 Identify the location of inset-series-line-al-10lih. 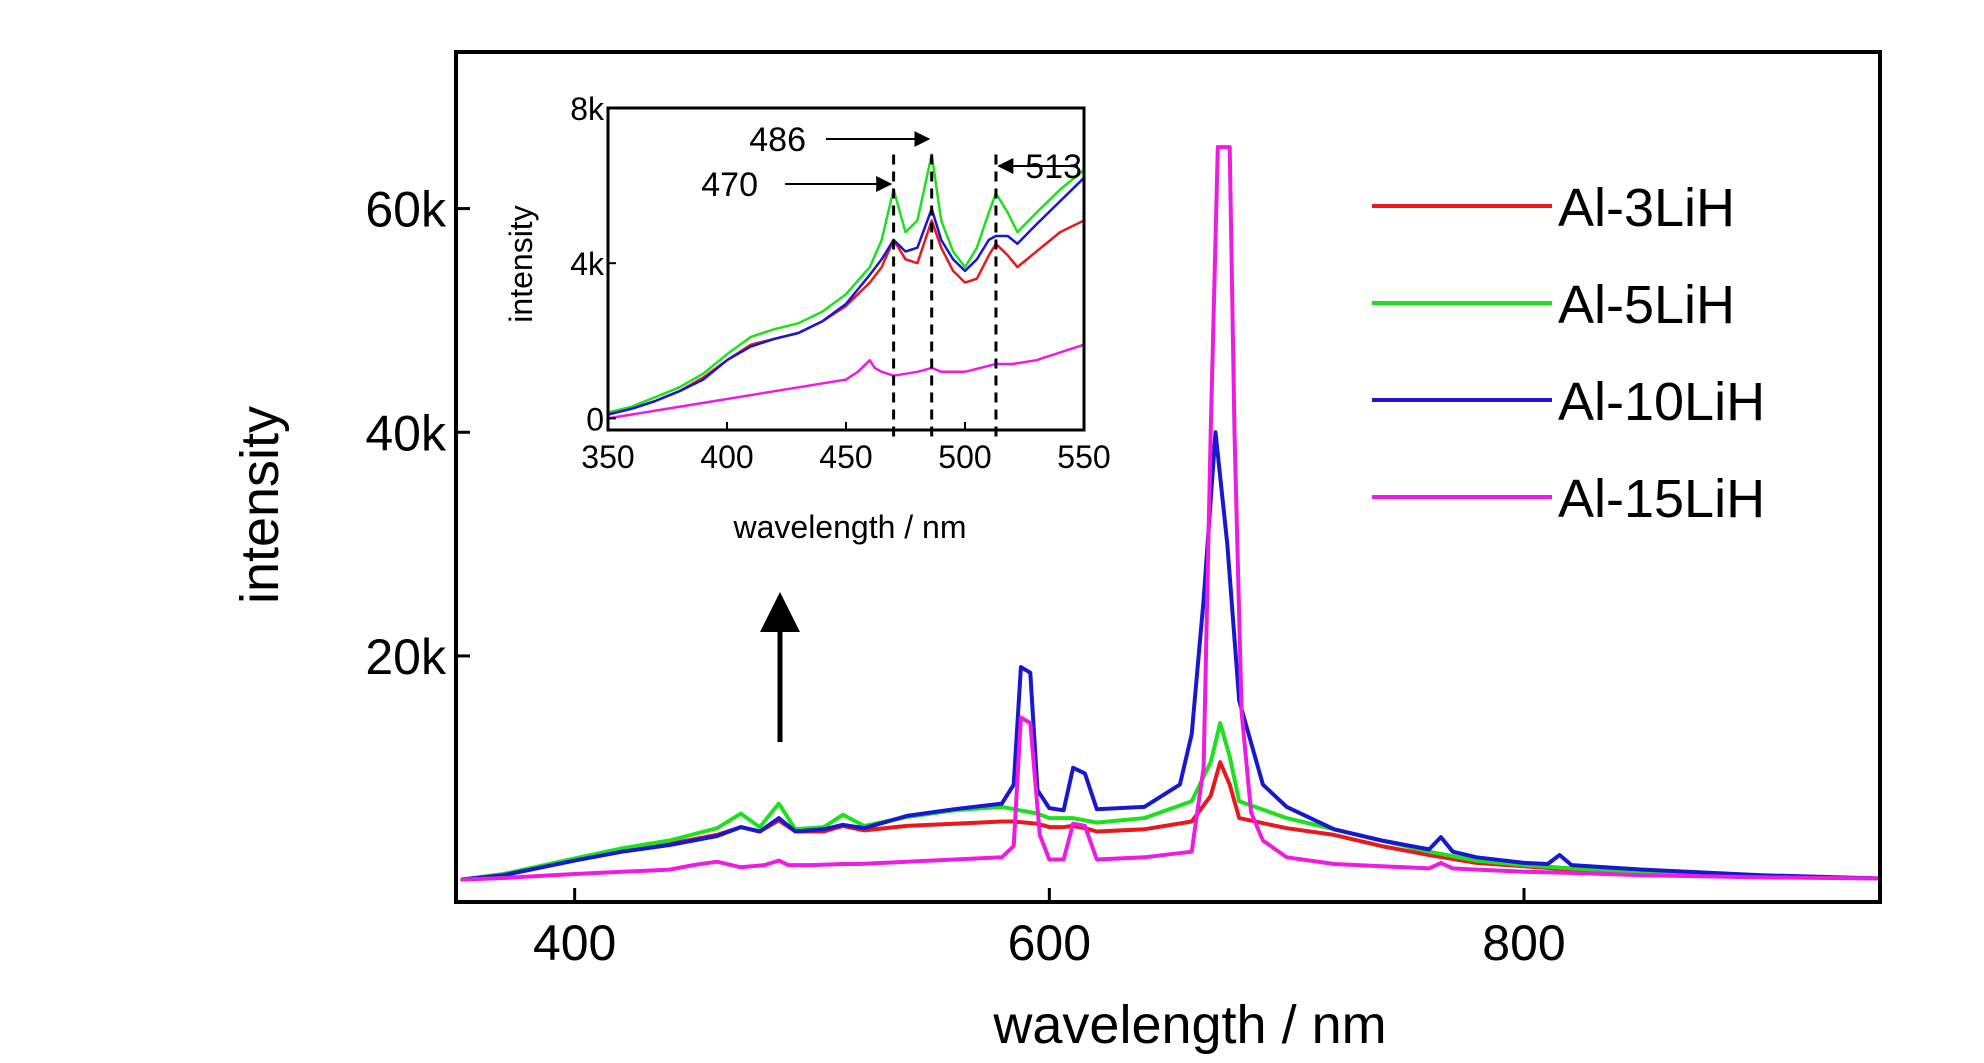
(846, 296).